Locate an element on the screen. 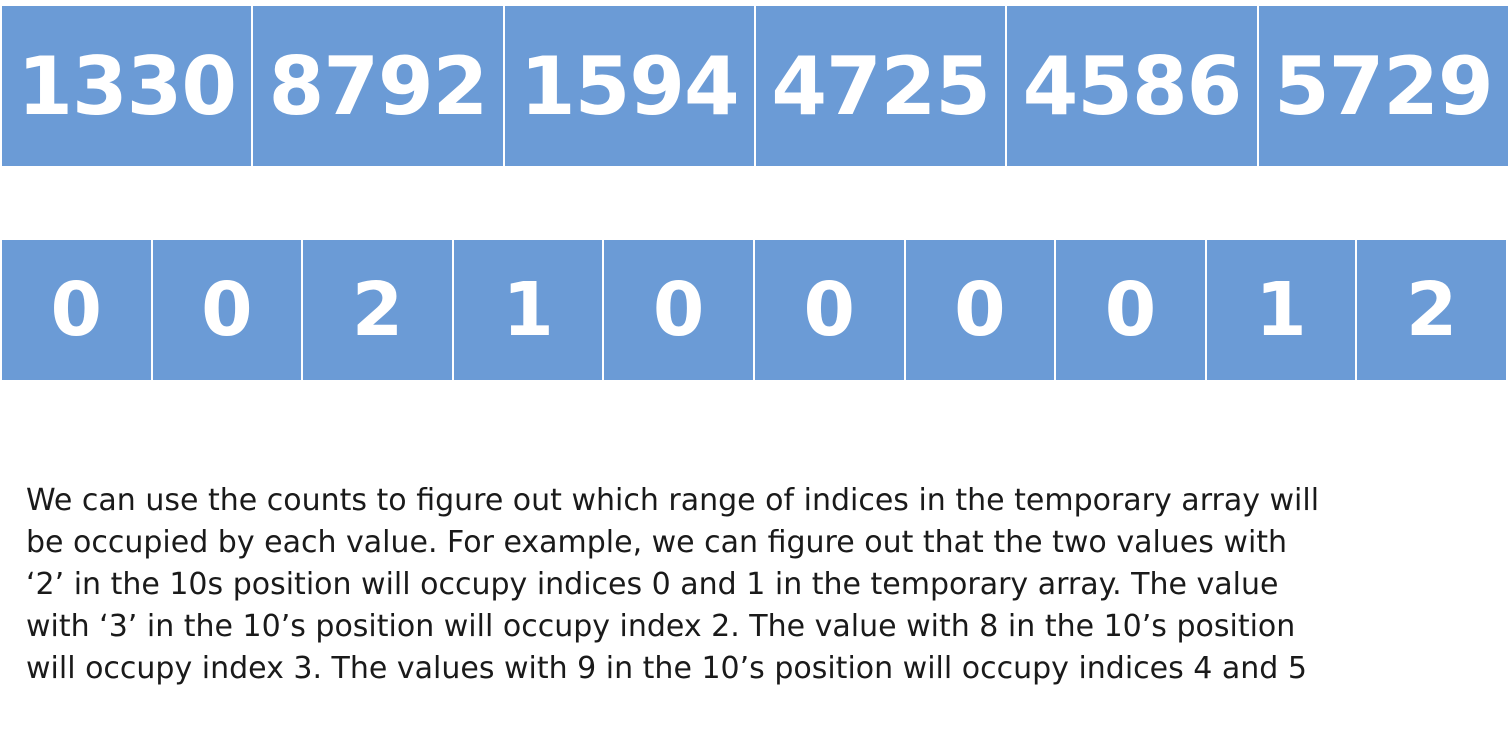  value-cell: 5729 is located at coordinates (1383, 86).